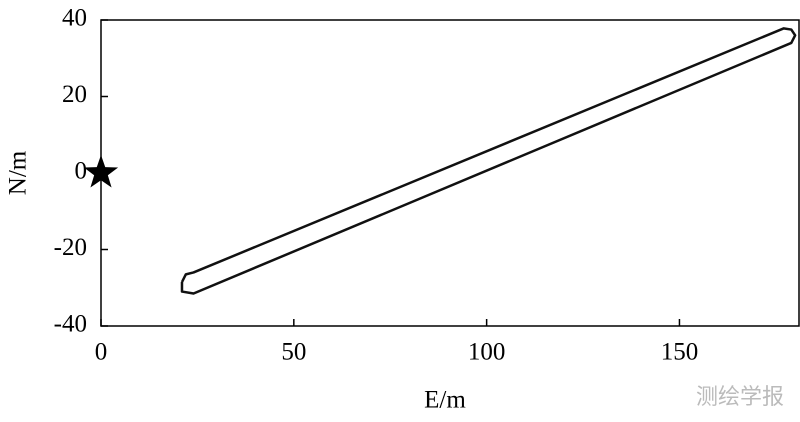 This screenshot has width=800, height=422. What do you see at coordinates (445, 400) in the screenshot?
I see `x-axis-label: E/m` at bounding box center [445, 400].